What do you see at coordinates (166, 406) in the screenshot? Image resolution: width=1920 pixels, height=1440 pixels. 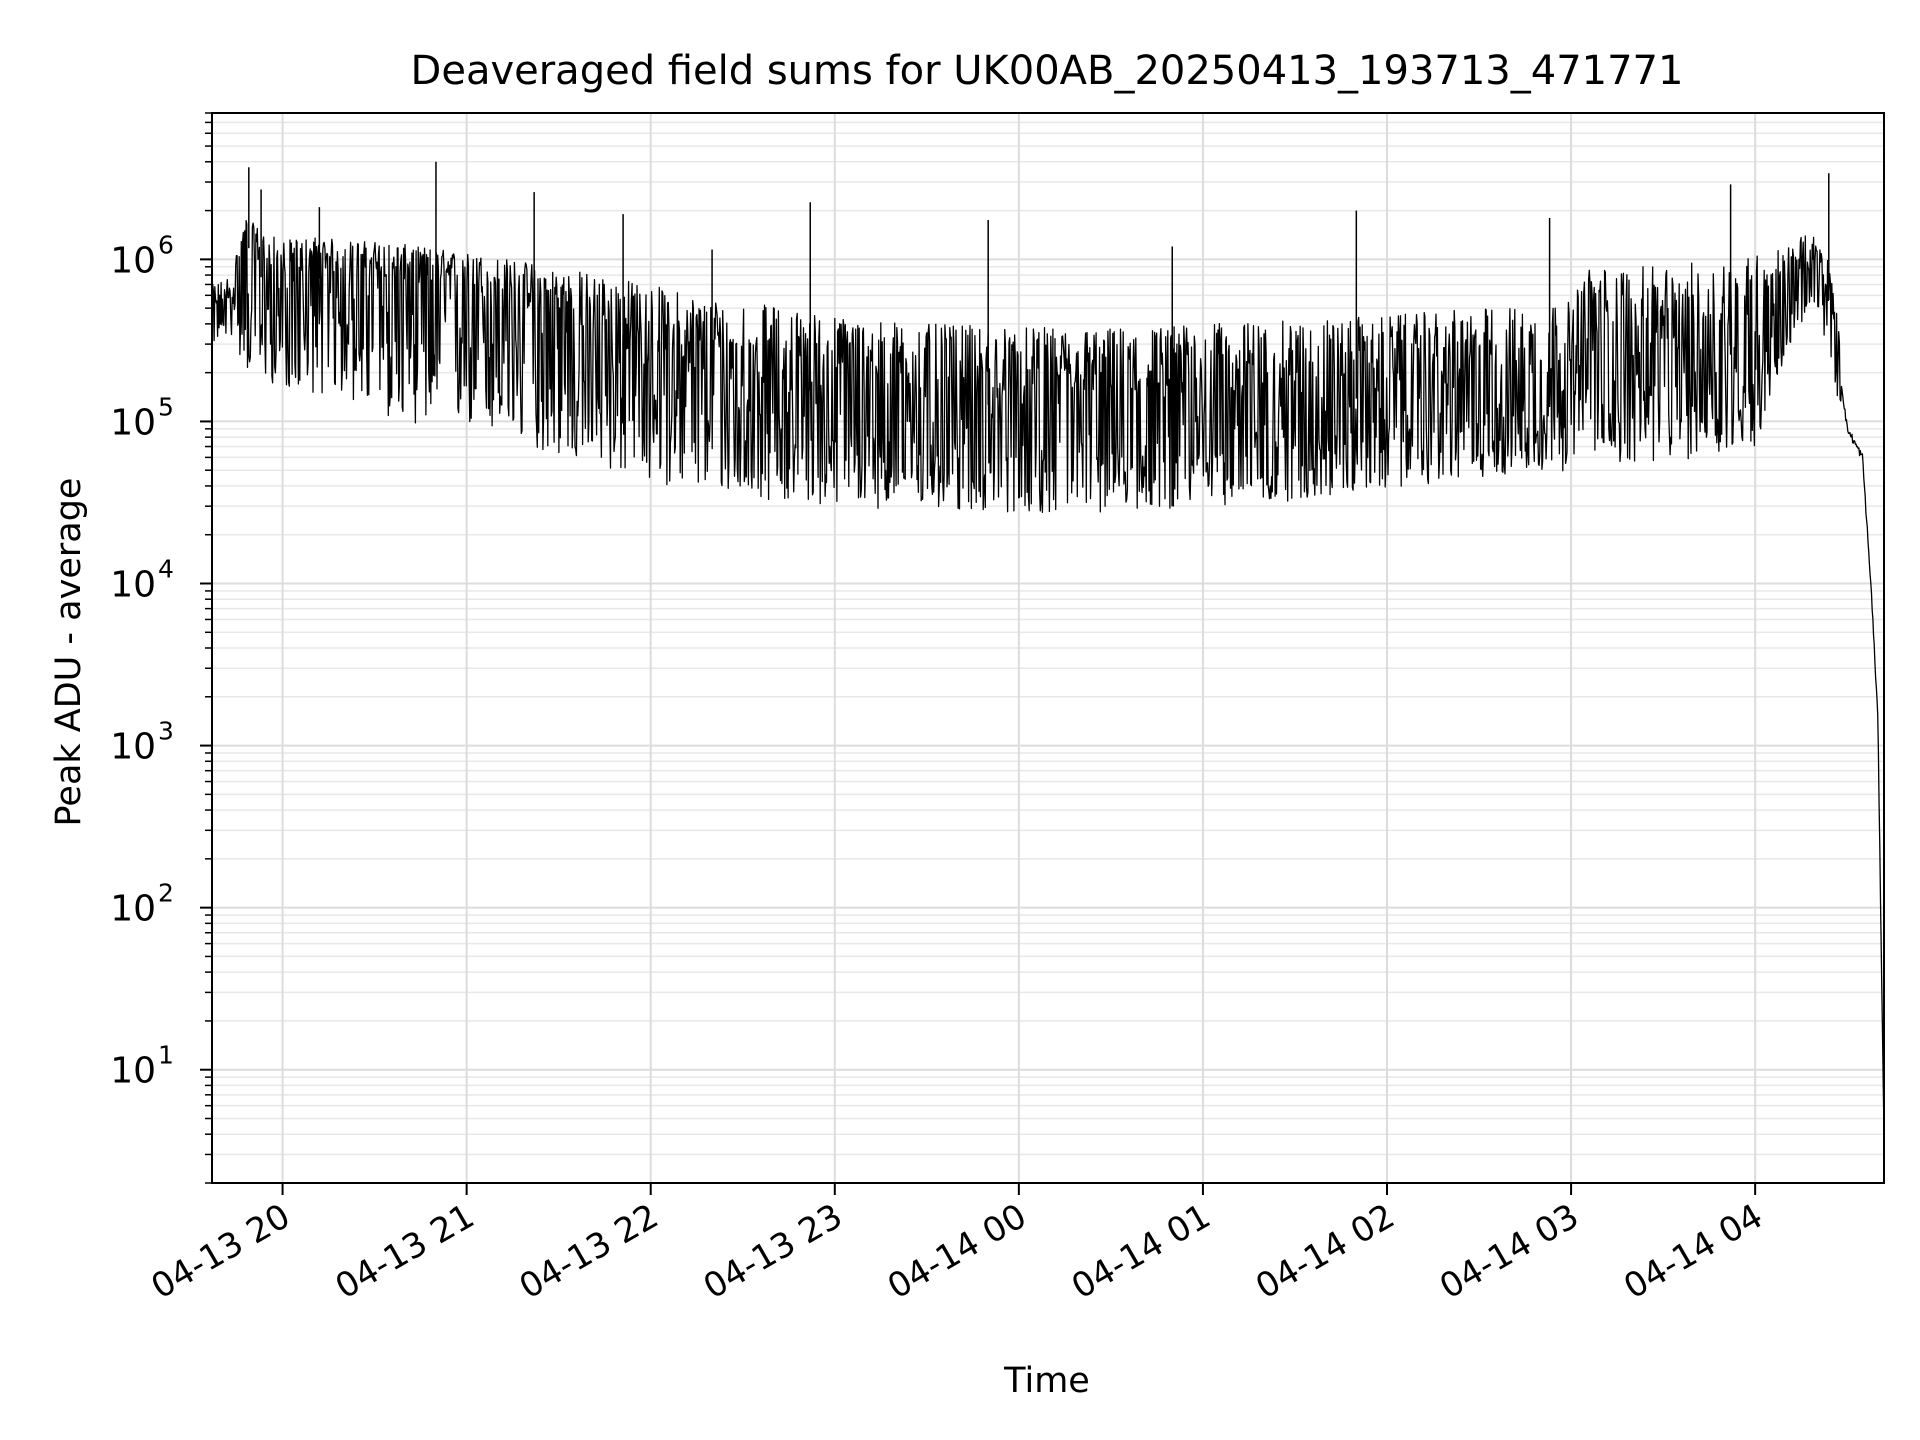 I see `y-tick-exponent: 5` at bounding box center [166, 406].